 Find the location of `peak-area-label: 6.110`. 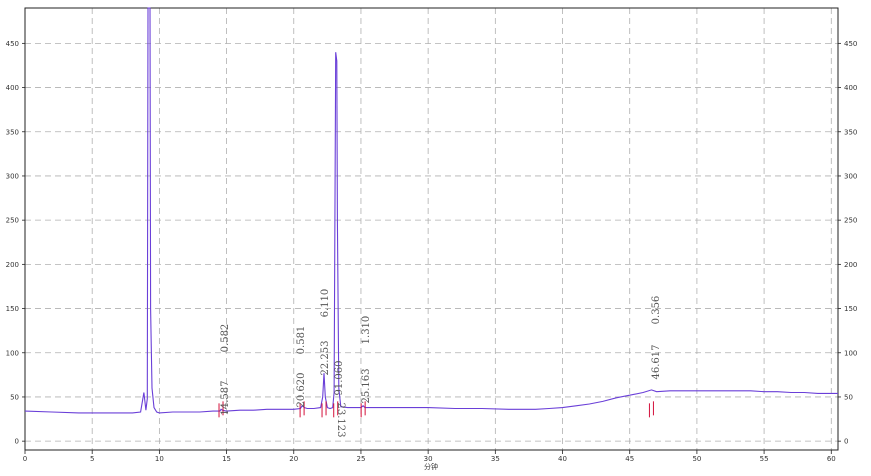

peak-area-label: 6.110 is located at coordinates (325, 303).